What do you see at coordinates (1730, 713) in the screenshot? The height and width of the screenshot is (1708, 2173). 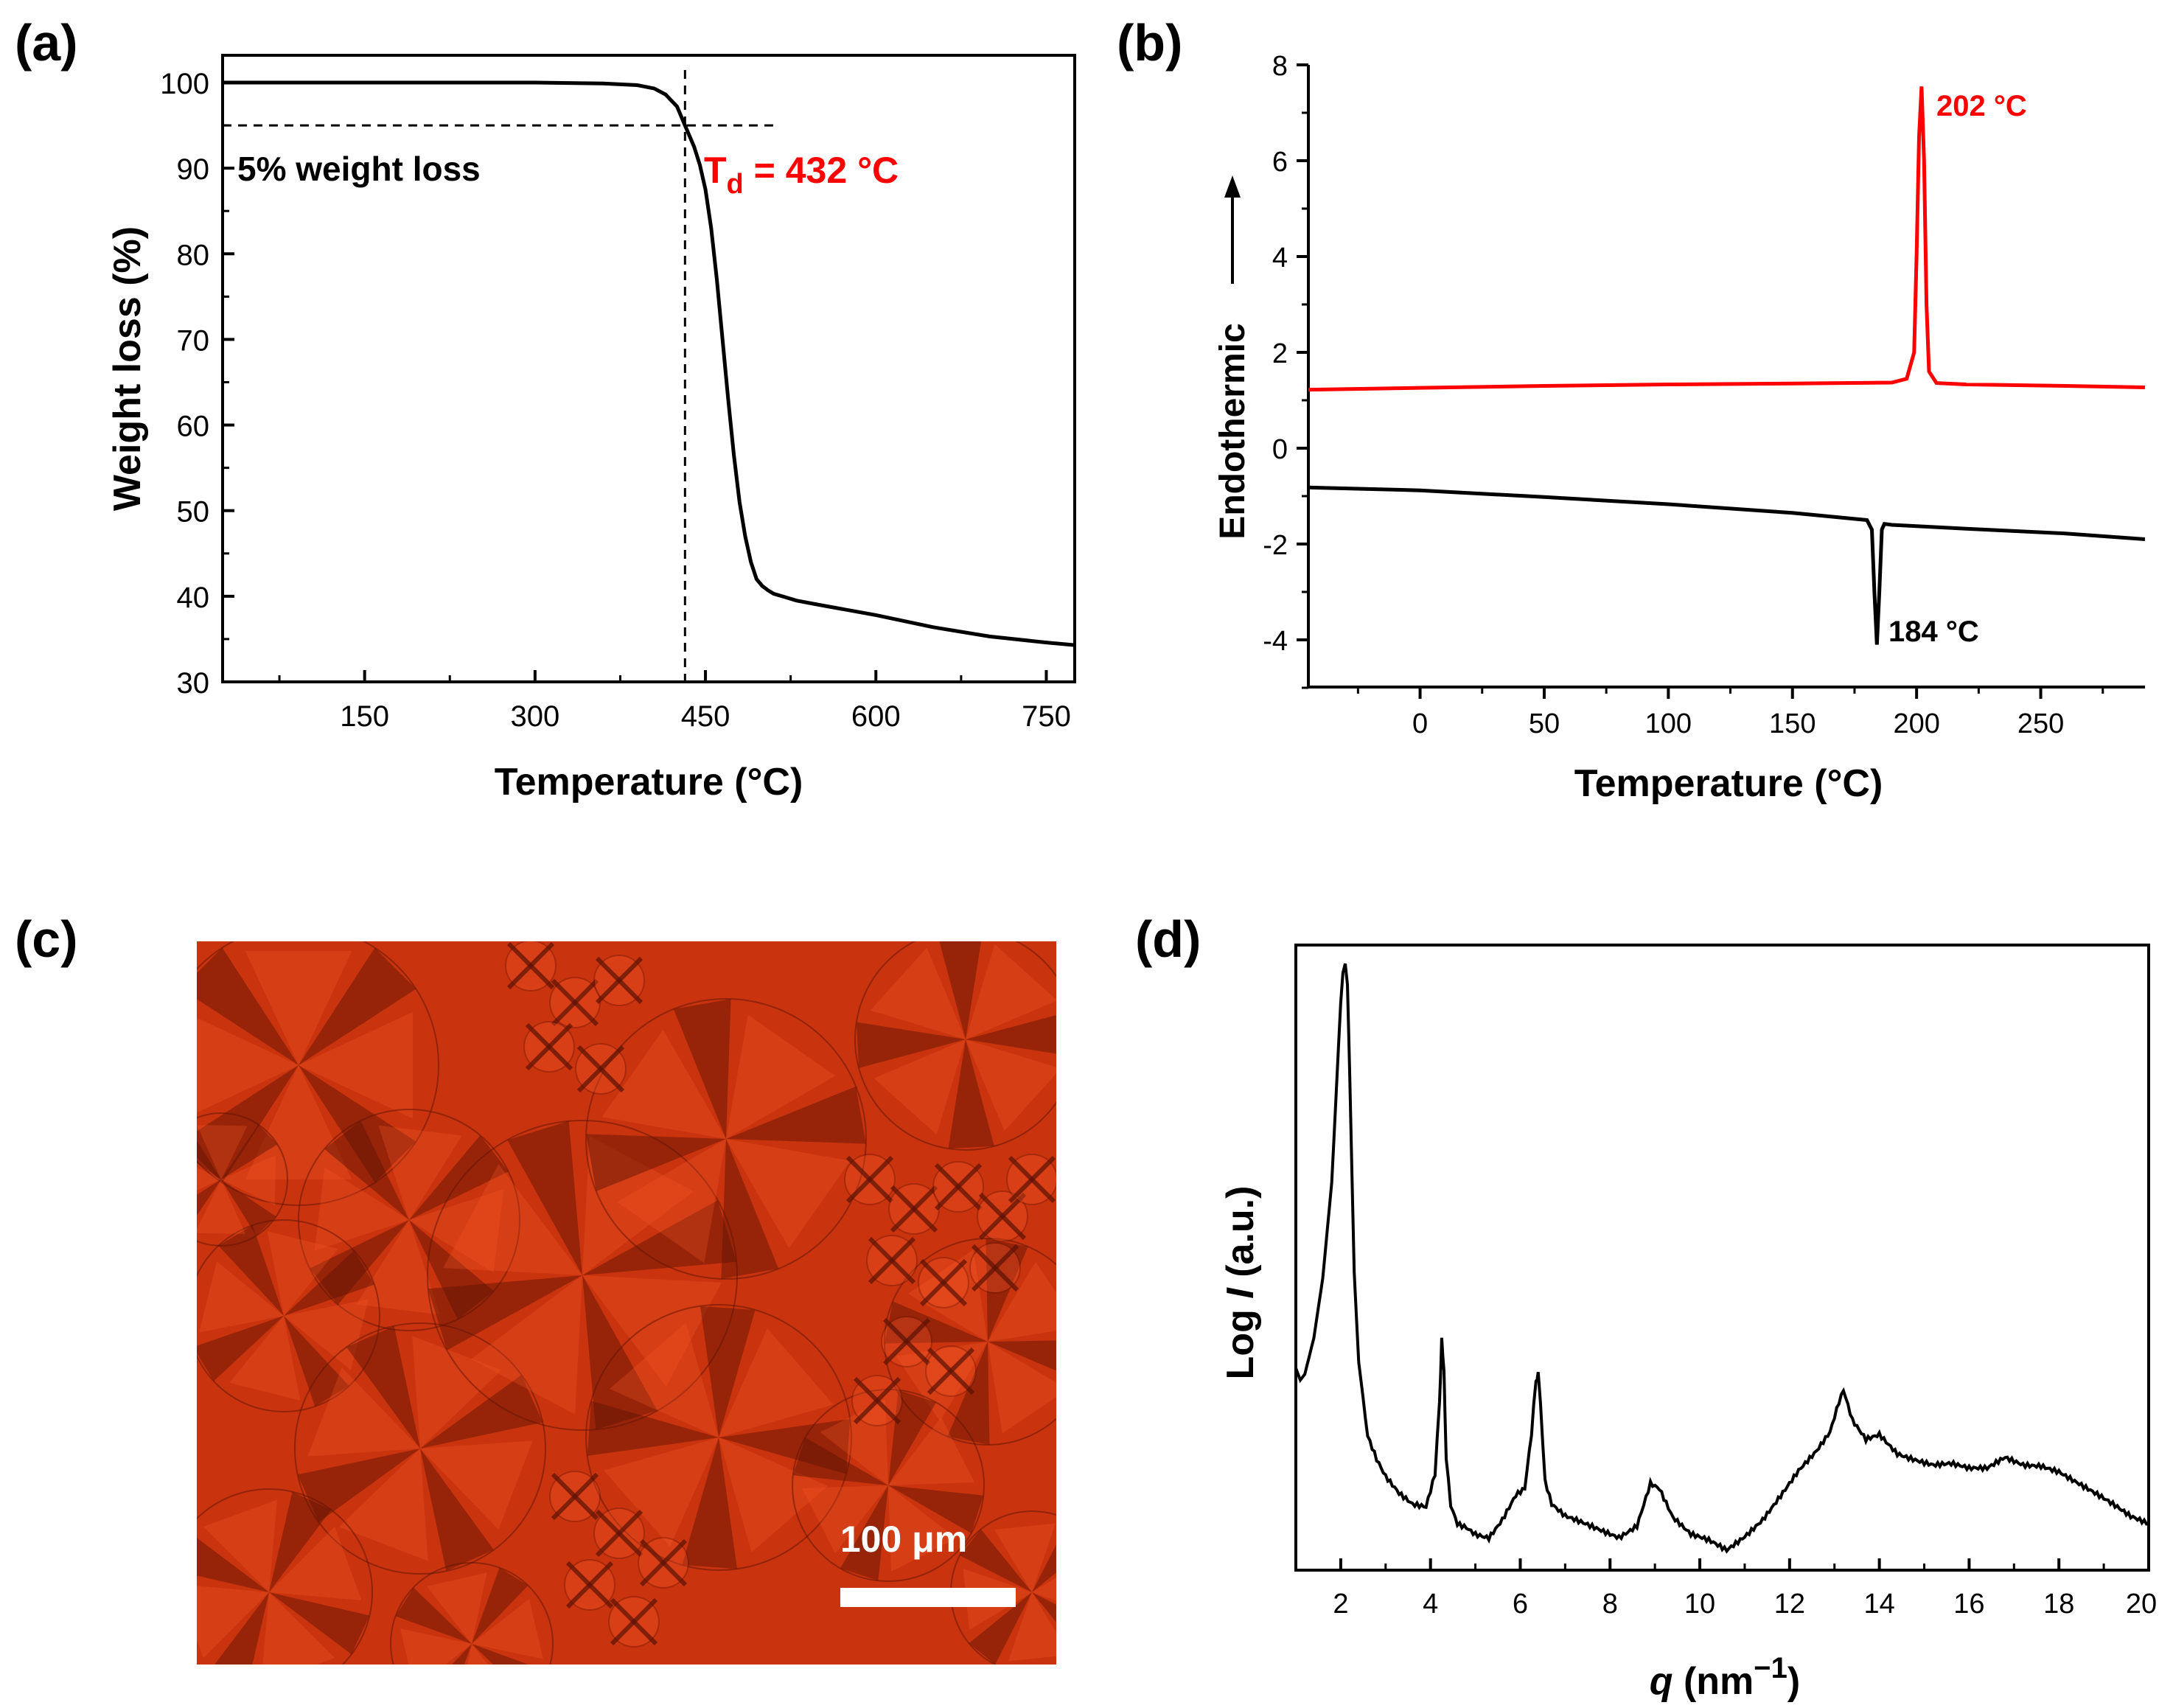 I see `panel-b-x-ticks: 0 50 100 150 200 250` at bounding box center [1730, 713].